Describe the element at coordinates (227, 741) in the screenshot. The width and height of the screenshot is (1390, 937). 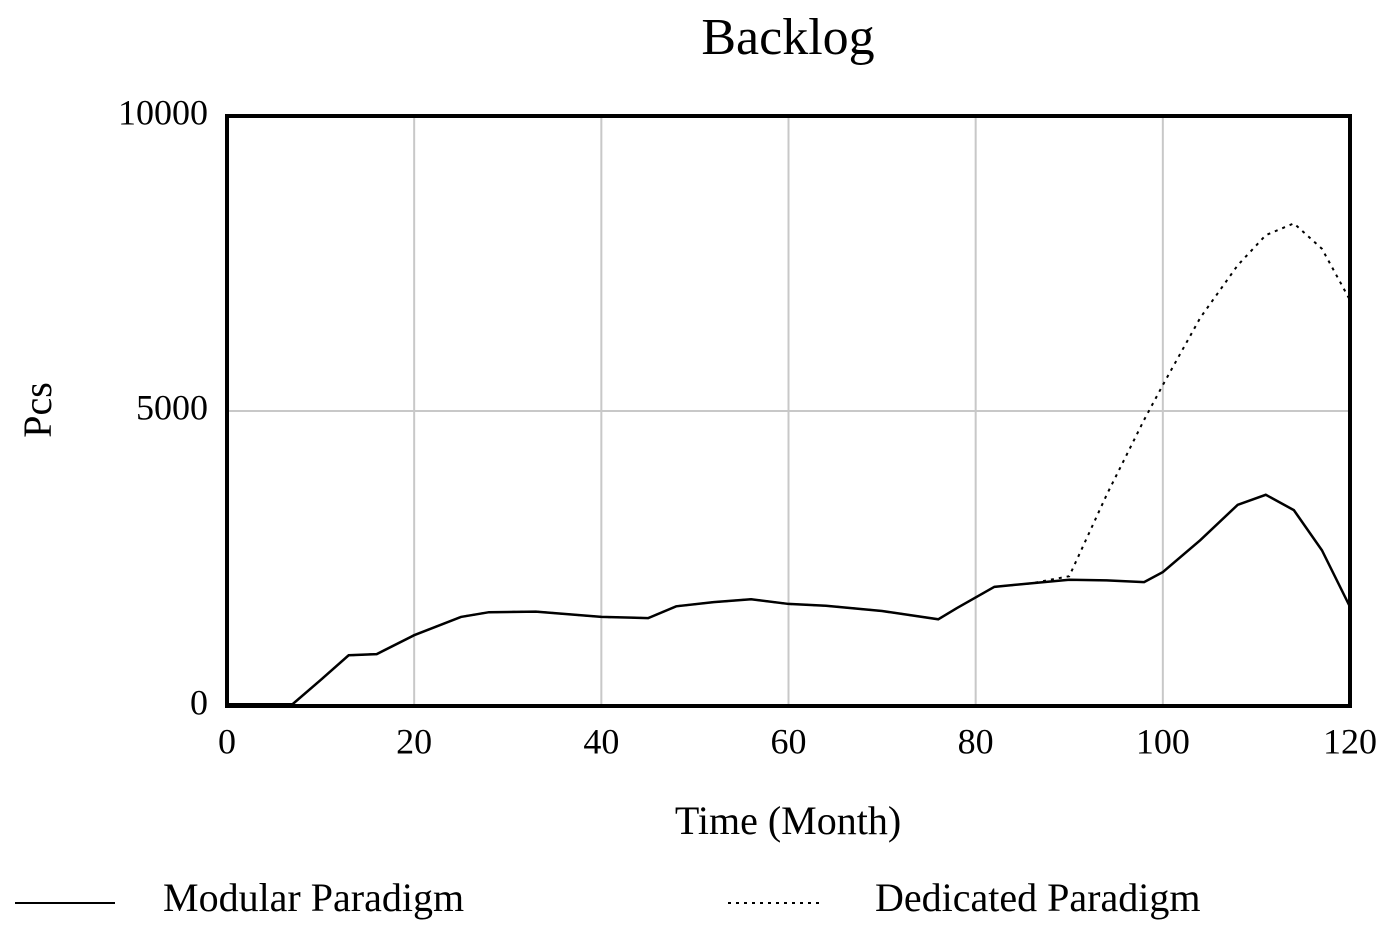
I see `x-tick-label: 0` at that location.